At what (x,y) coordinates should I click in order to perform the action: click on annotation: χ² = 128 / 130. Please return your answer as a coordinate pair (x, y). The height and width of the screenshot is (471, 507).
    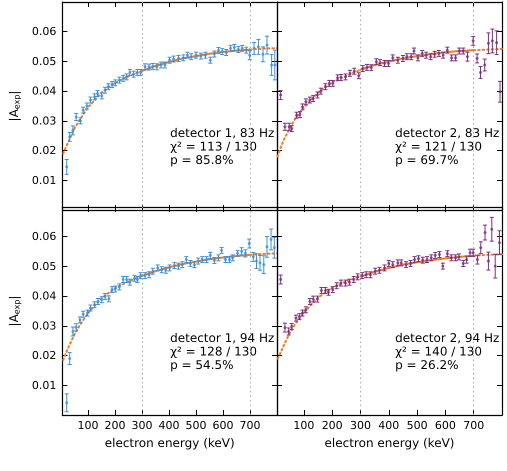
    Looking at the image, I should click on (214, 351).